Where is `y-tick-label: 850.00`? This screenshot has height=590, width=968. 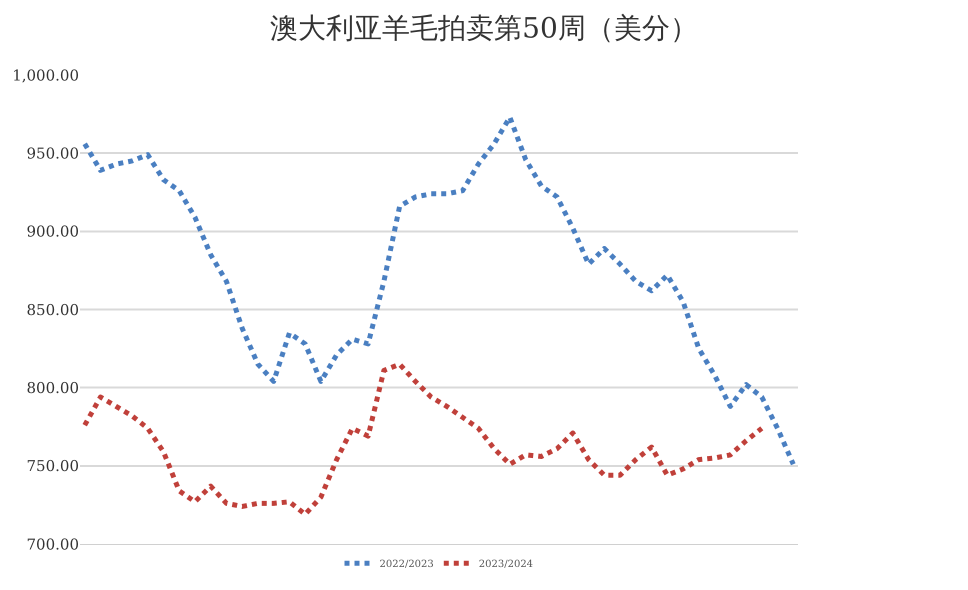
y-tick-label: 850.00 is located at coordinates (52, 309).